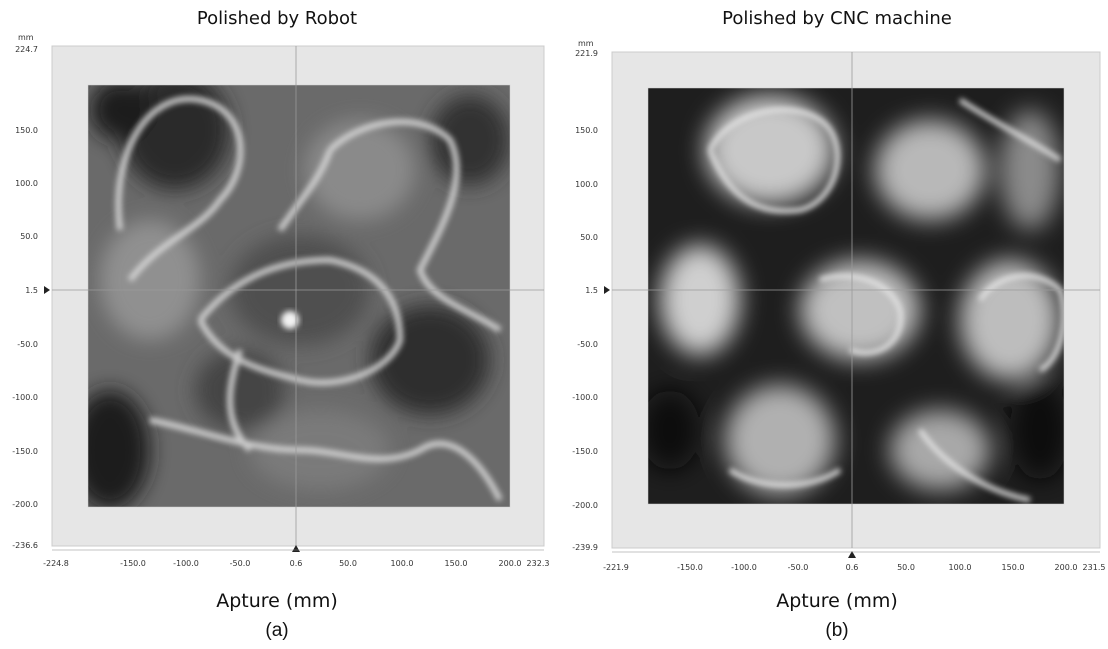  I want to click on x-tick-label: 231.5, so click(1094, 567).